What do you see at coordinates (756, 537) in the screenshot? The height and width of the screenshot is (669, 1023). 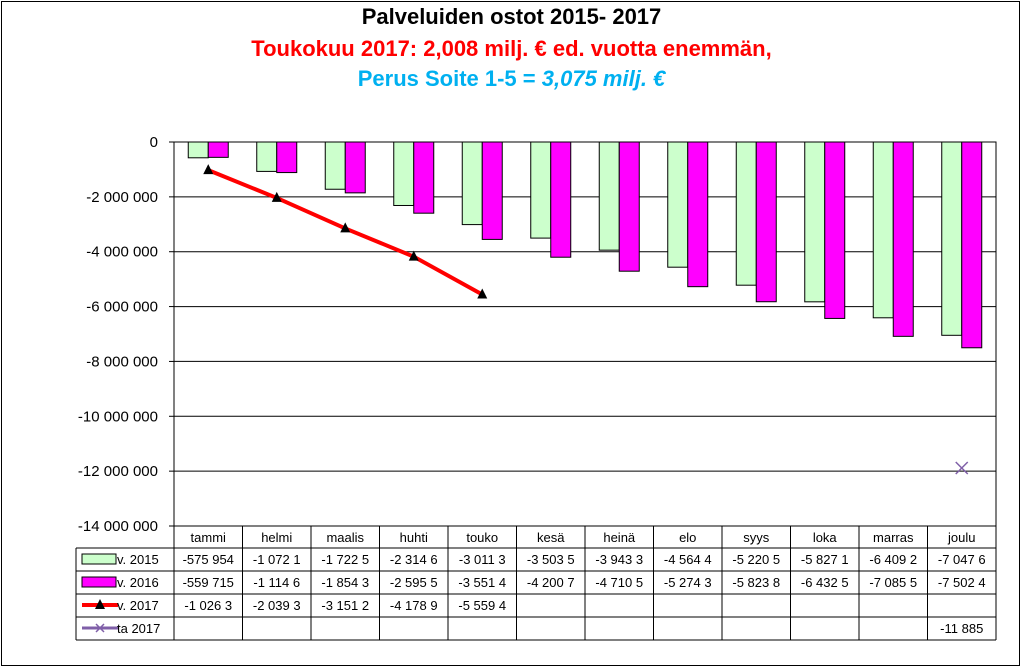 I see `category-label: syys` at bounding box center [756, 537].